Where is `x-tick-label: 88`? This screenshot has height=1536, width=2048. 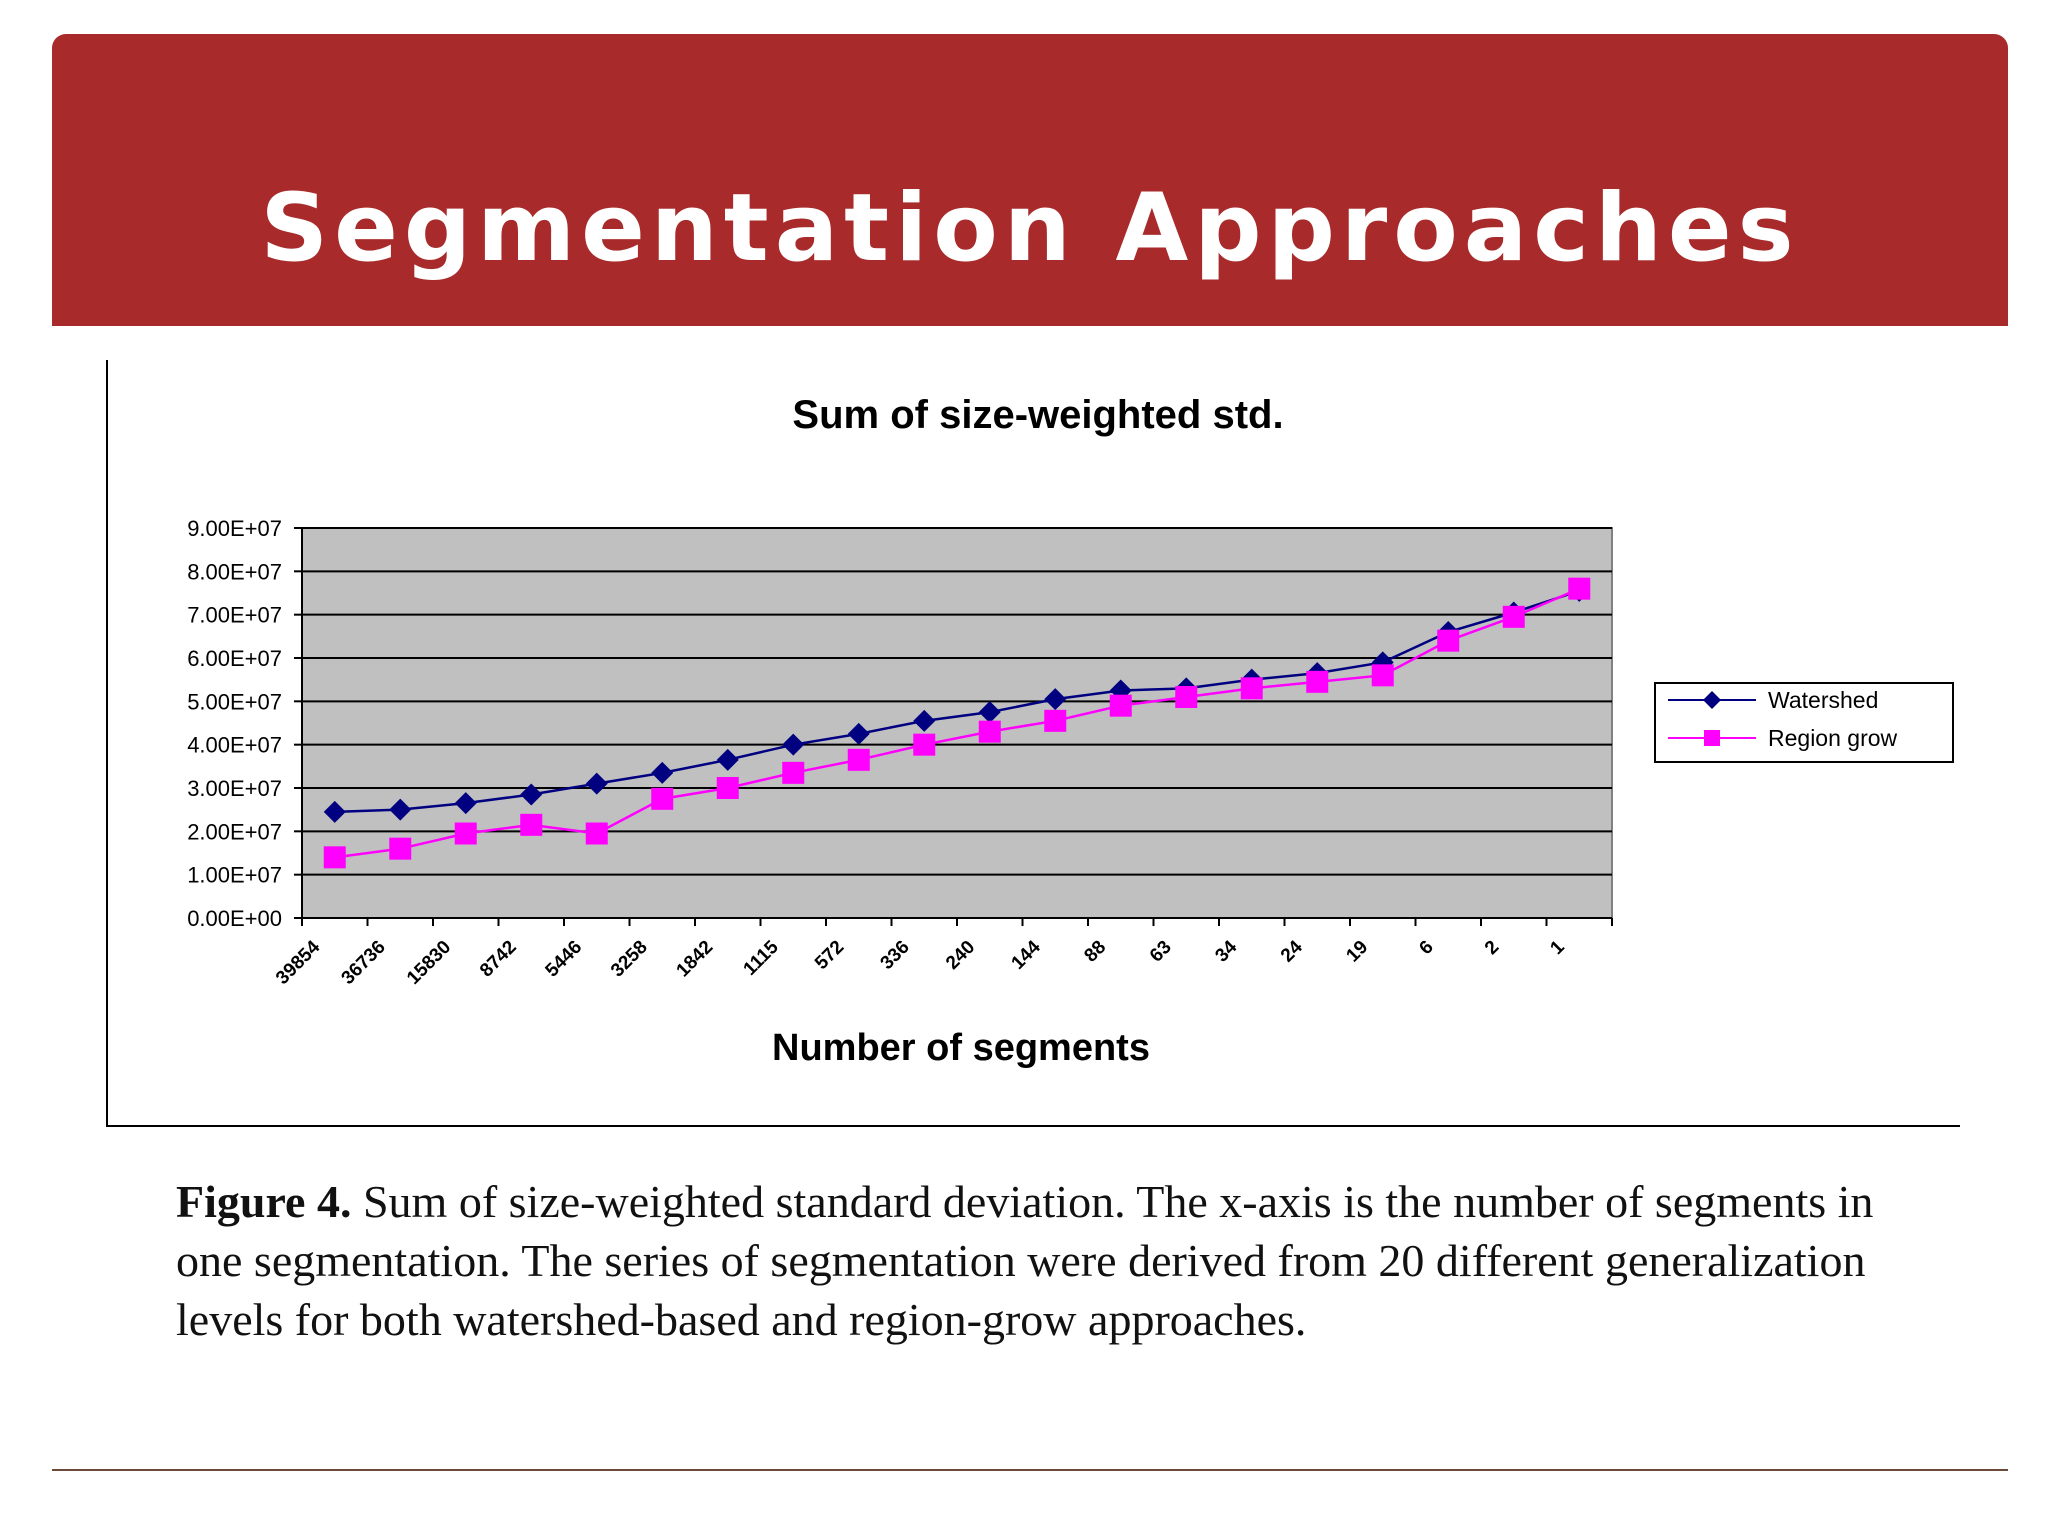 x-tick-label: 88 is located at coordinates (1095, 952).